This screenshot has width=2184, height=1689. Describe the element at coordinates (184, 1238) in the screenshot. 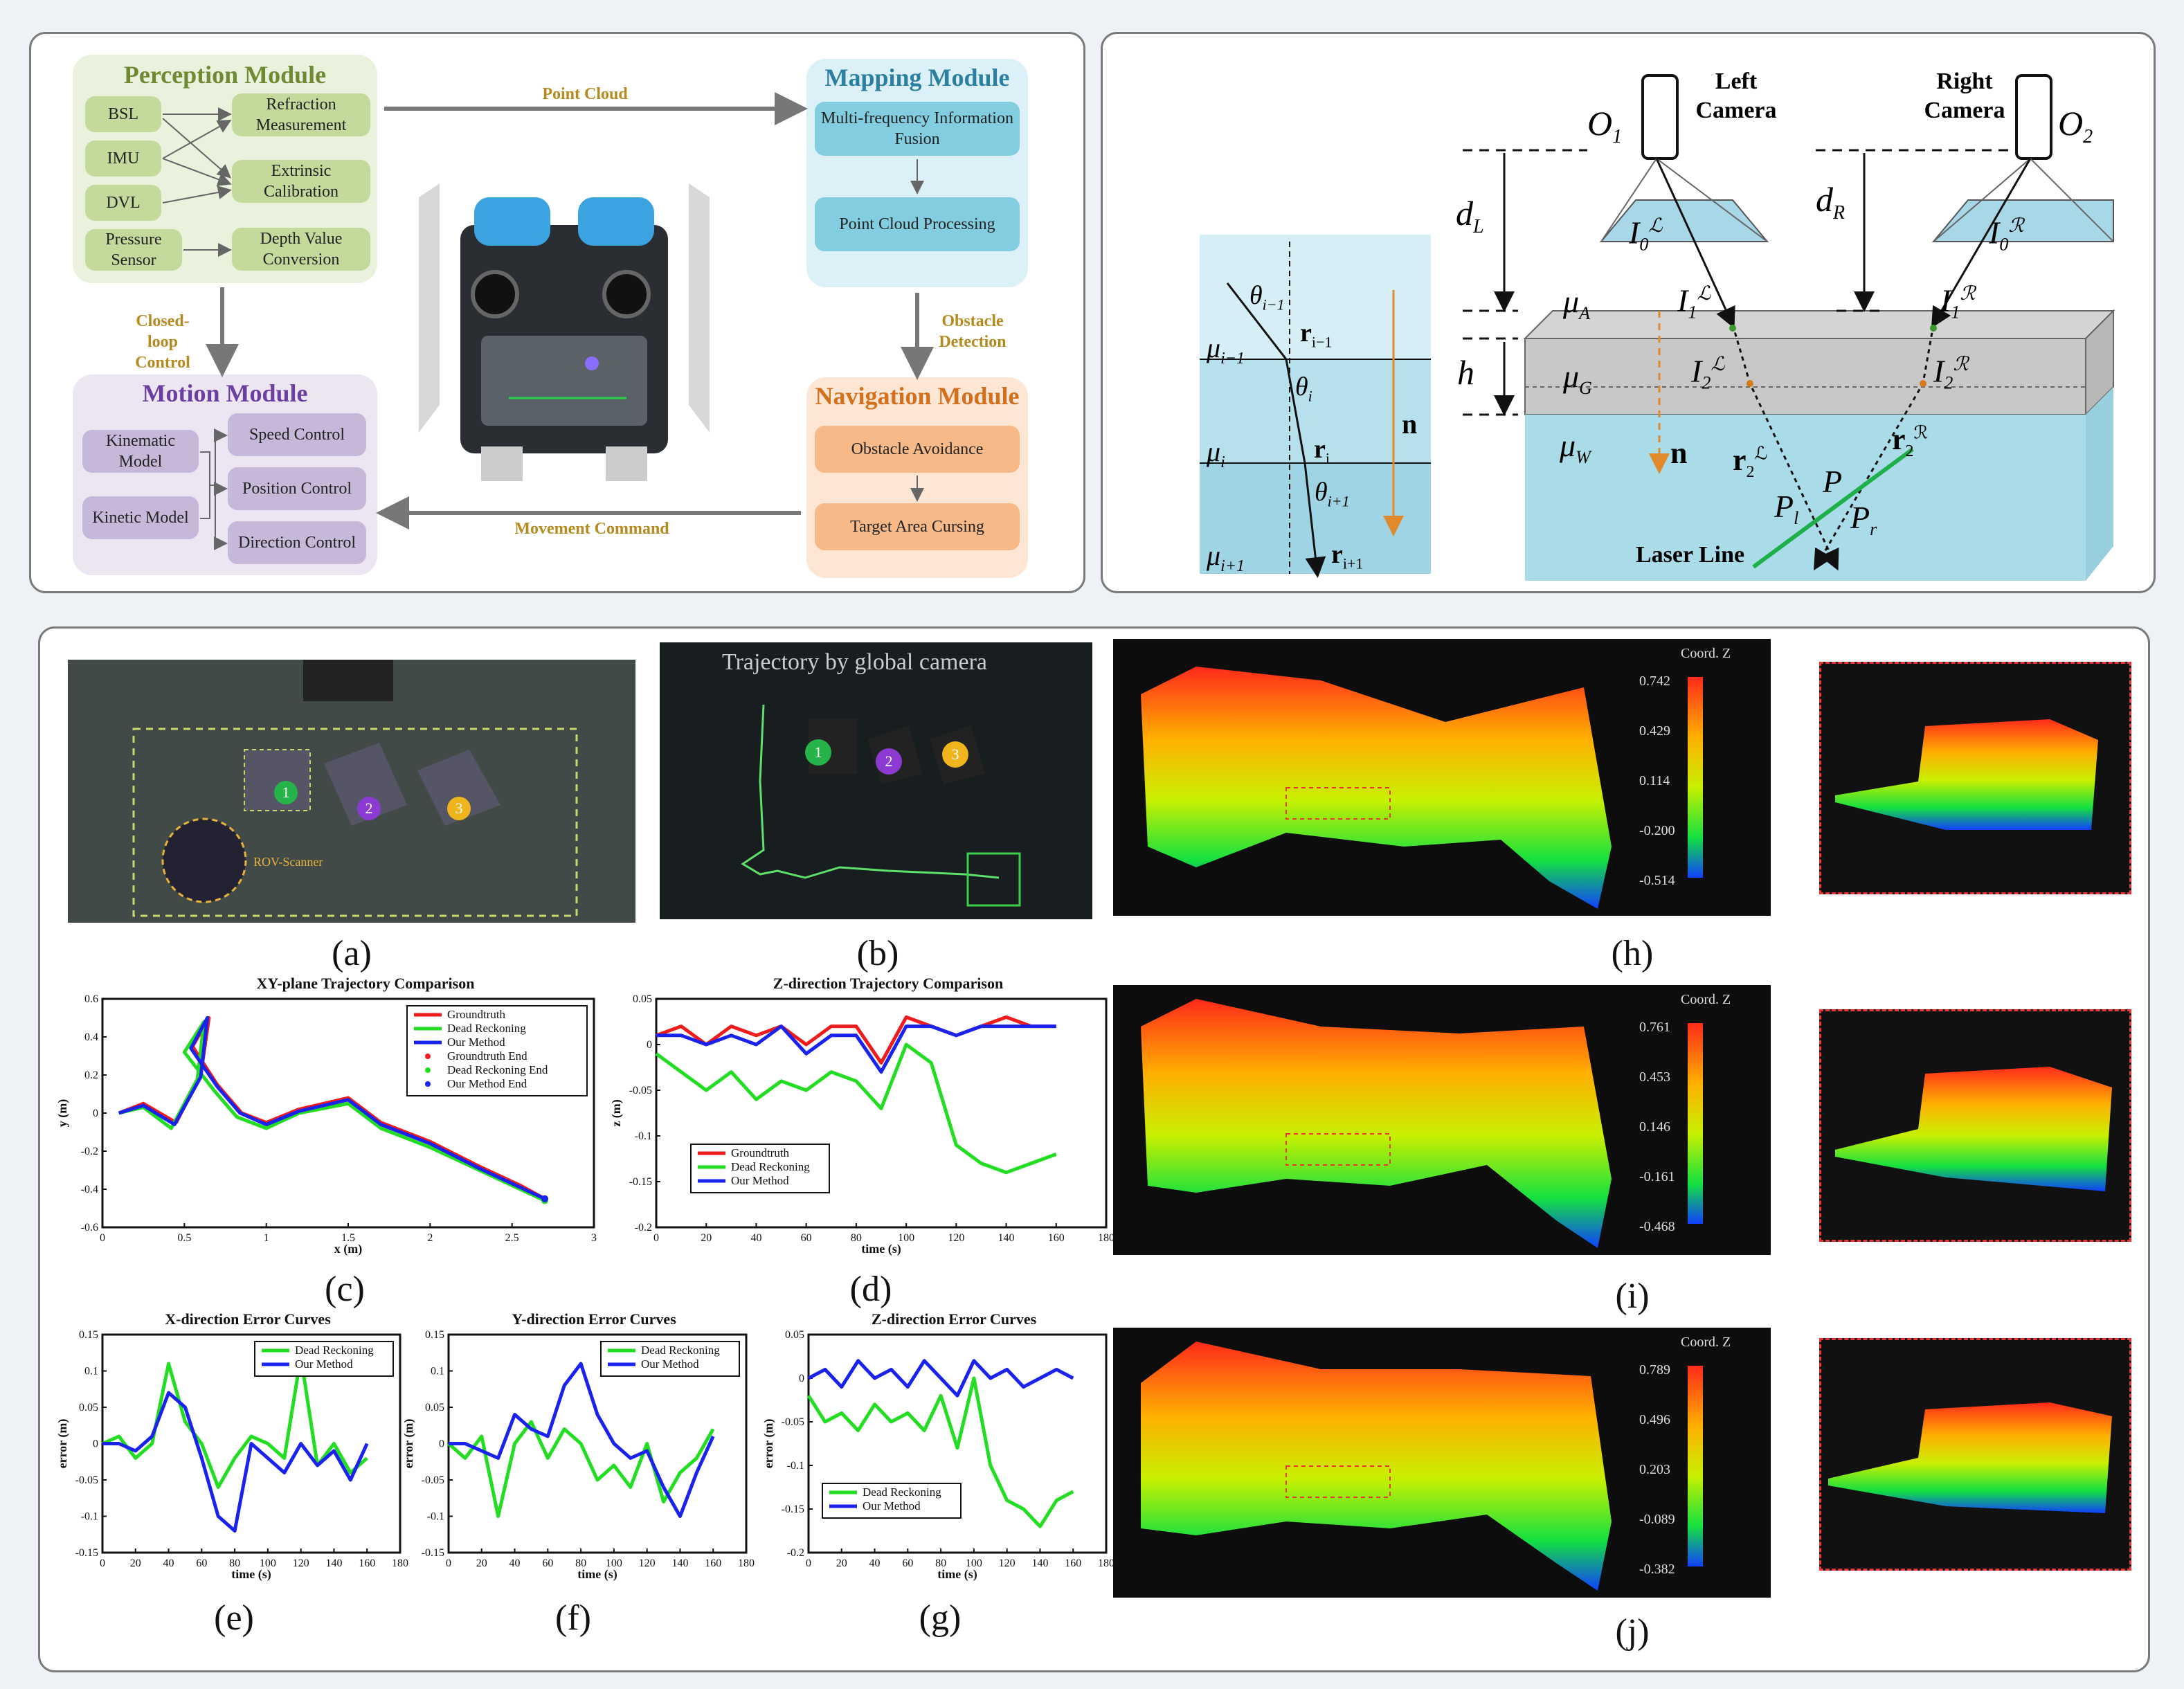

I see `x-tick-label: 0.5` at that location.